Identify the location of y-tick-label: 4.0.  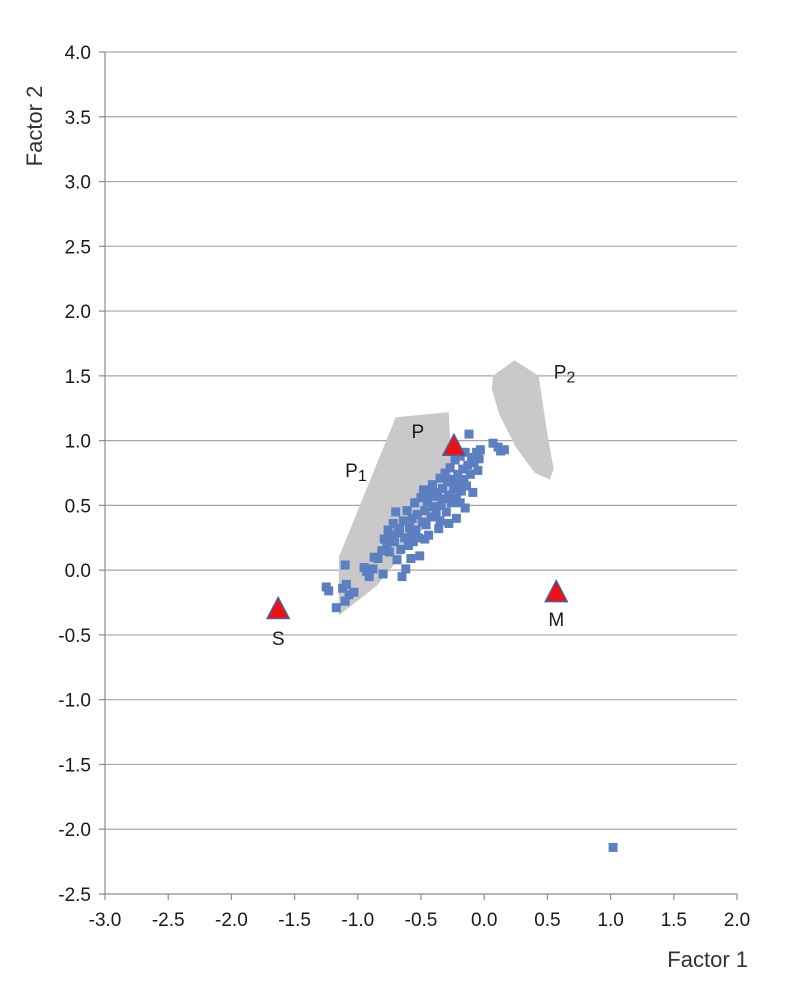
(78, 53).